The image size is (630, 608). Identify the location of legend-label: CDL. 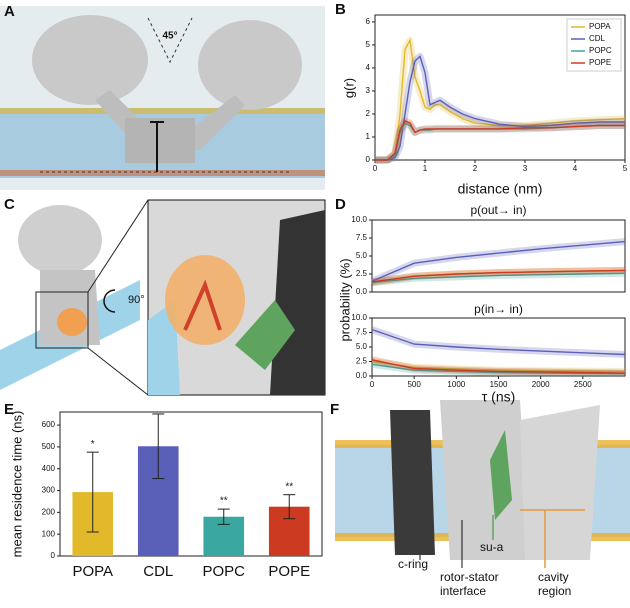
(597, 38).